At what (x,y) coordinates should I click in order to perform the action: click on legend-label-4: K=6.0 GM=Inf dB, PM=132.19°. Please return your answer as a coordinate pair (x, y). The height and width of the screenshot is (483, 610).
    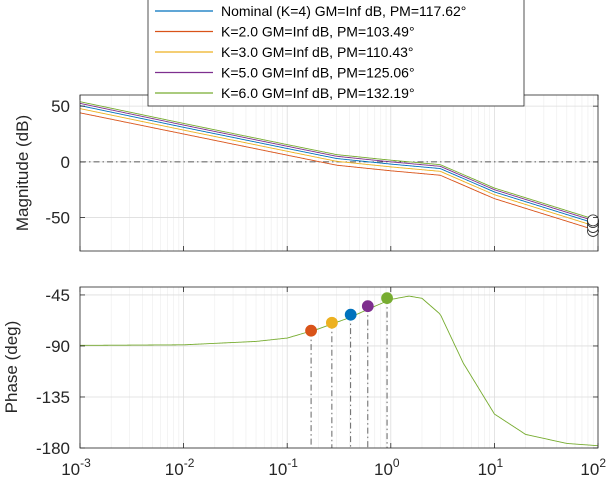
    Looking at the image, I should click on (318, 93).